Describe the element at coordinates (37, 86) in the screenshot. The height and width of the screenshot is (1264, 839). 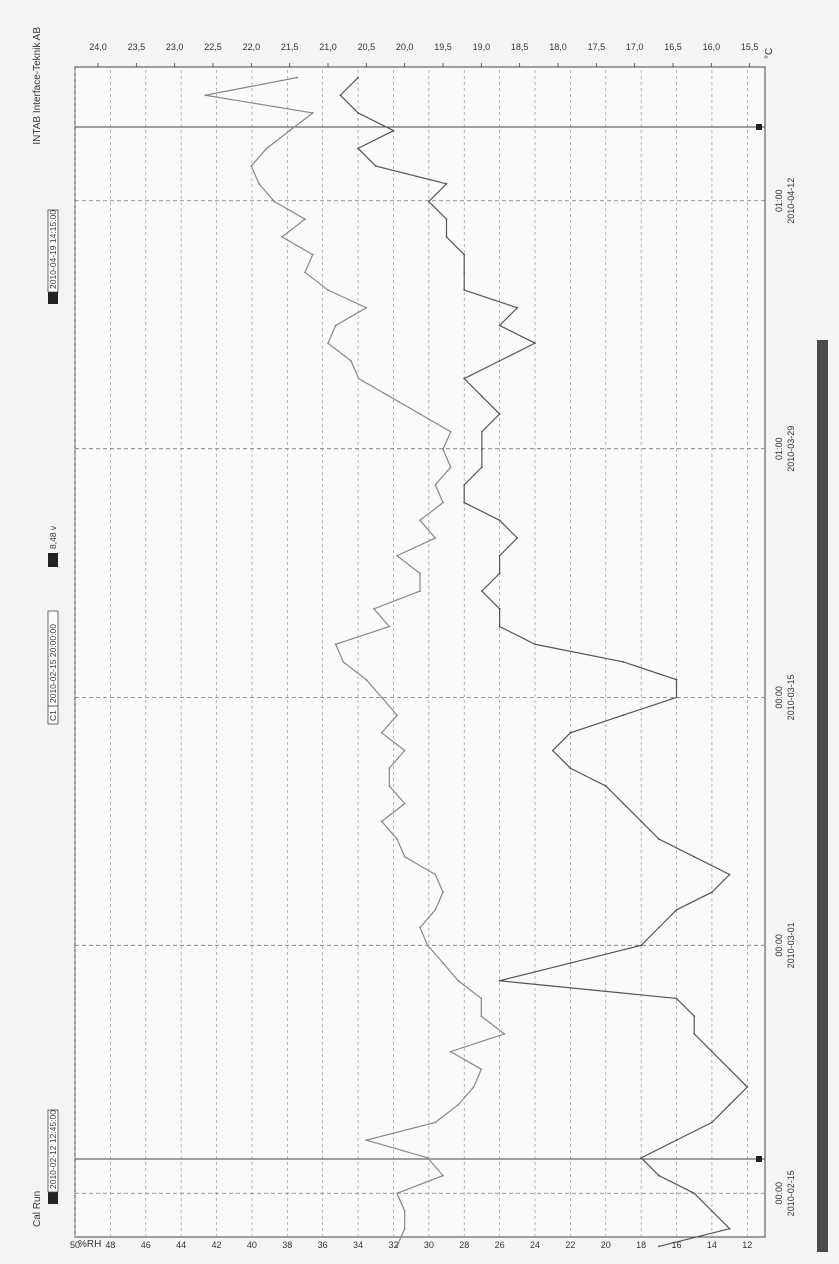
I see `brand-label: INTAB Interface-Teknik AB` at that location.